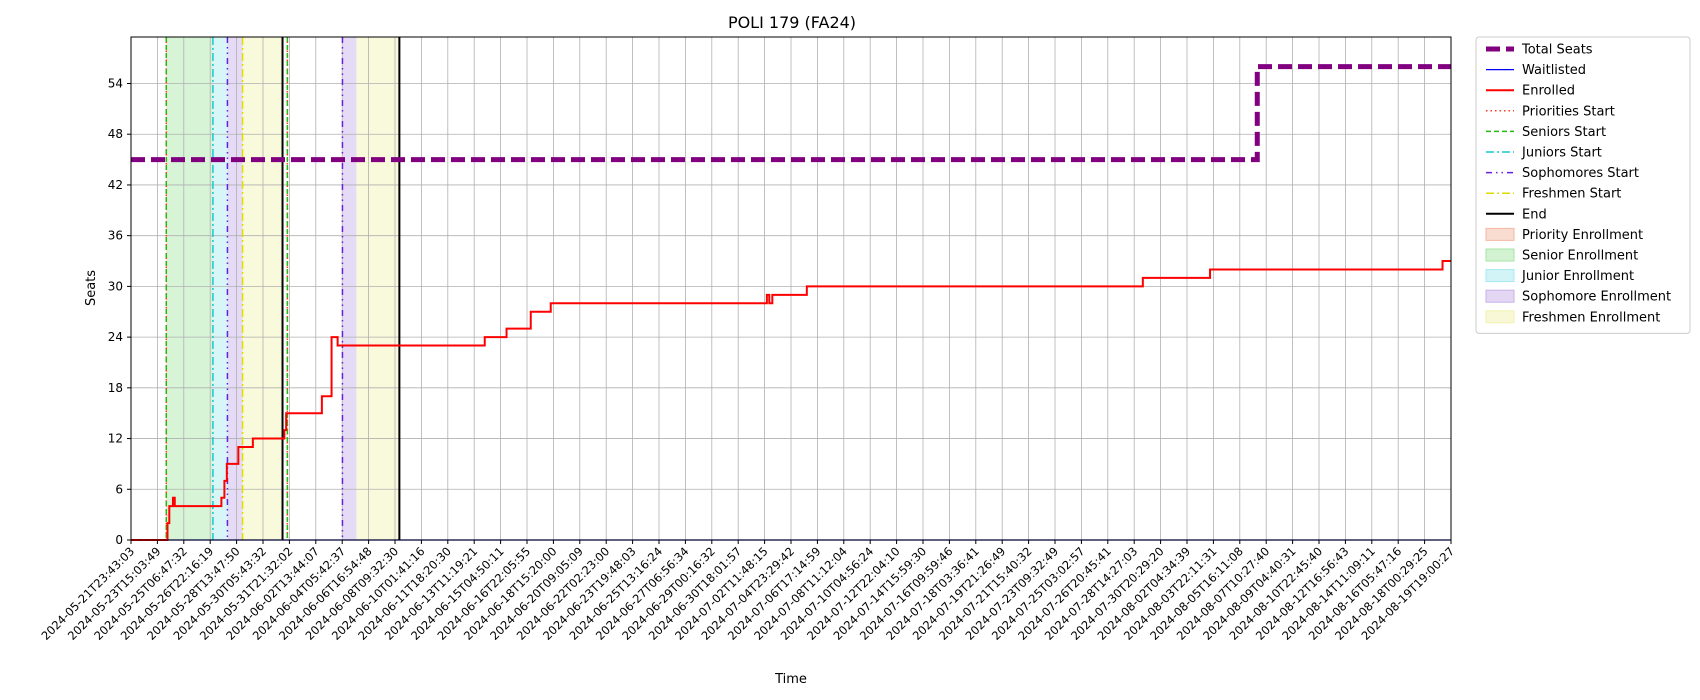 This screenshot has width=1700, height=700. What do you see at coordinates (1500, 234) in the screenshot?
I see `legend-swatch-priority-enrollment` at bounding box center [1500, 234].